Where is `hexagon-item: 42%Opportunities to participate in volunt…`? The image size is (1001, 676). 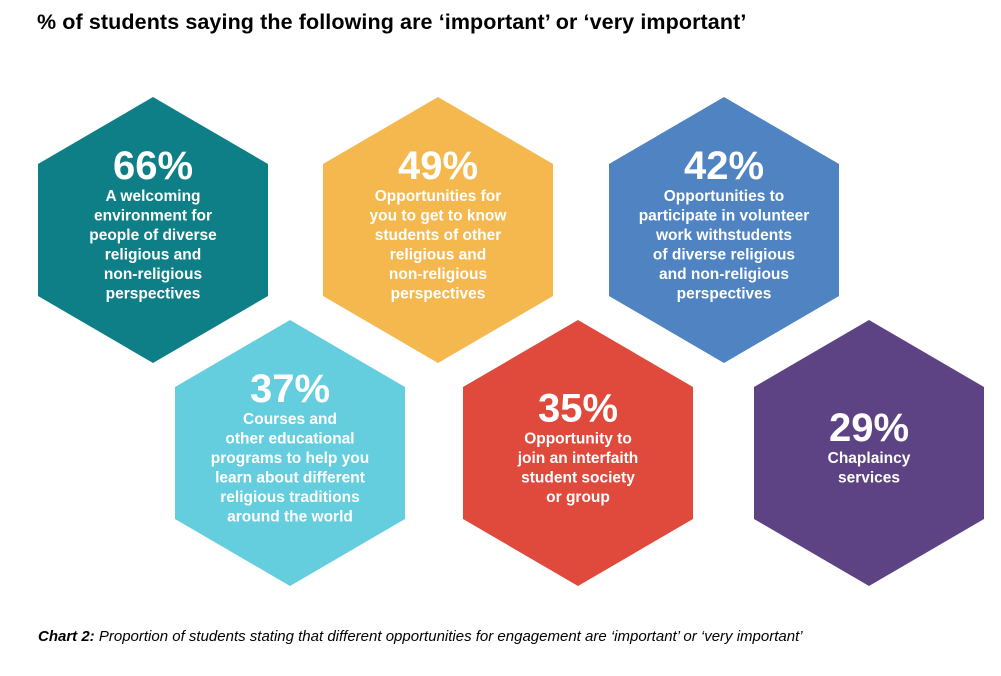
hexagon-item: 42%Opportunities to participate in volunt… is located at coordinates (724, 230).